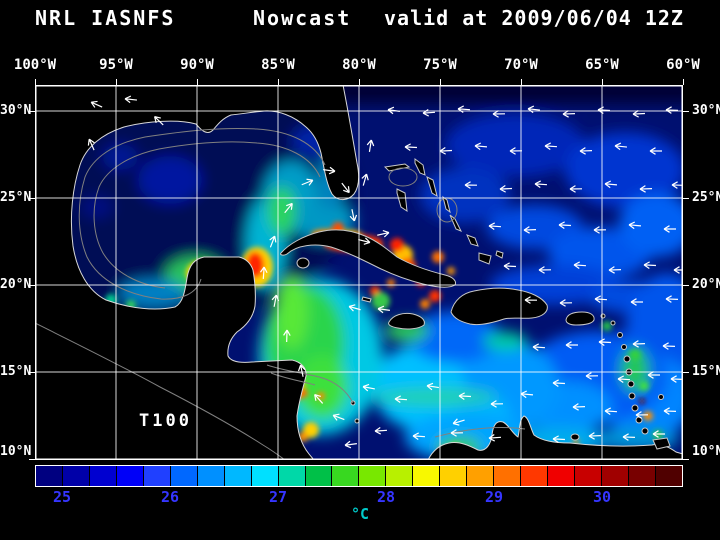 This screenshot has width=720, height=540. What do you see at coordinates (521, 65) in the screenshot?
I see `longitude-tick-label: 70°W` at bounding box center [521, 65].